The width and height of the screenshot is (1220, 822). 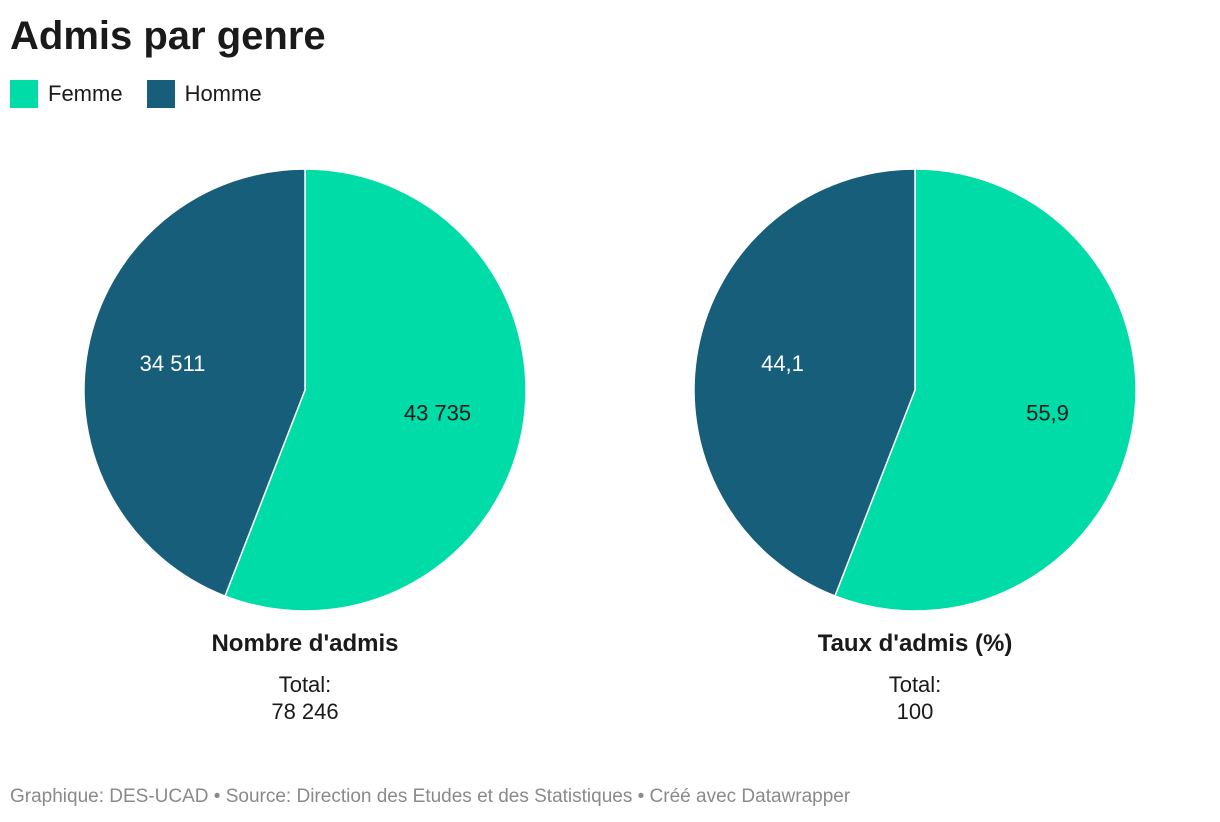 What do you see at coordinates (24, 94) in the screenshot?
I see `legend-swatch-femme` at bounding box center [24, 94].